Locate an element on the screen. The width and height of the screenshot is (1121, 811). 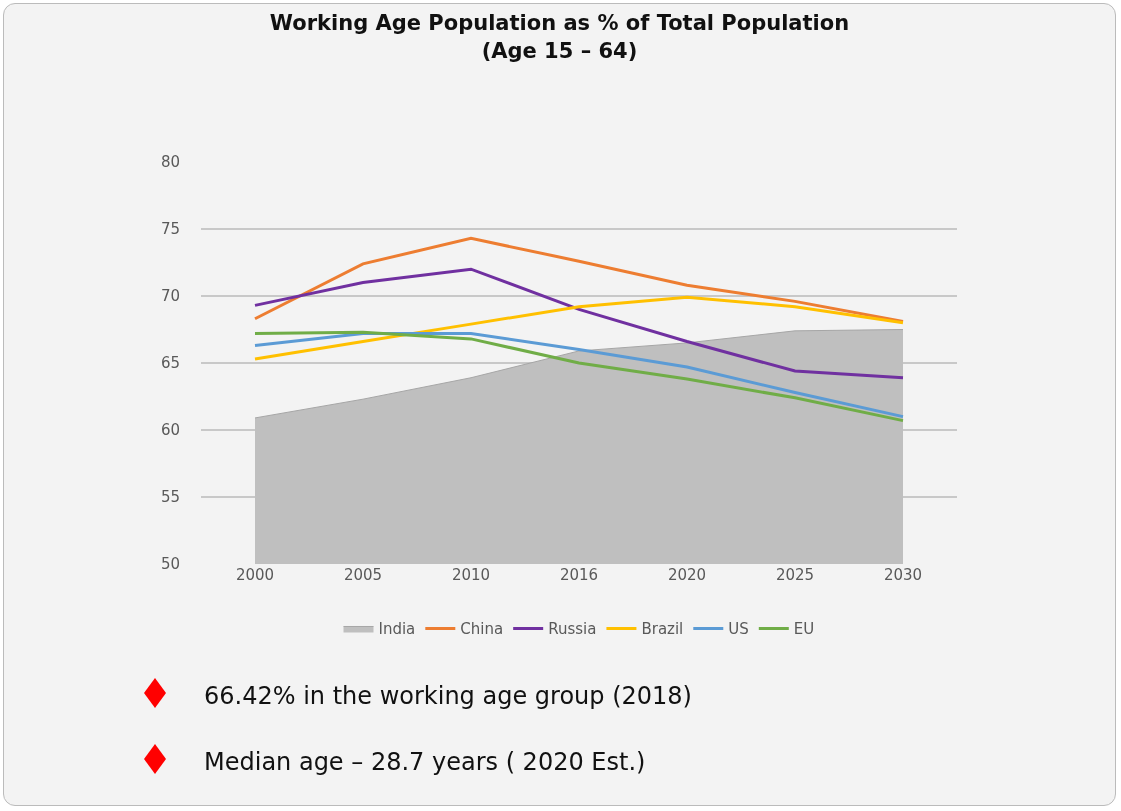
y-tick-label: 65 is located at coordinates (170, 363).